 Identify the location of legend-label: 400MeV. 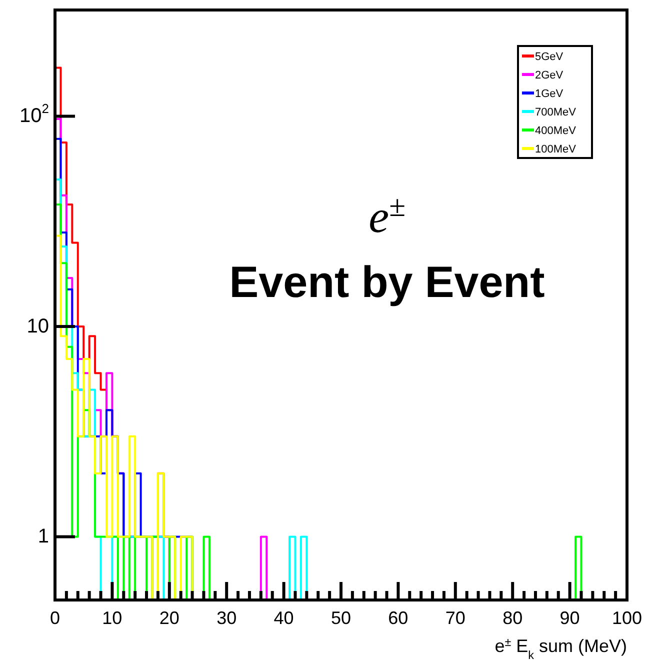
(556, 131).